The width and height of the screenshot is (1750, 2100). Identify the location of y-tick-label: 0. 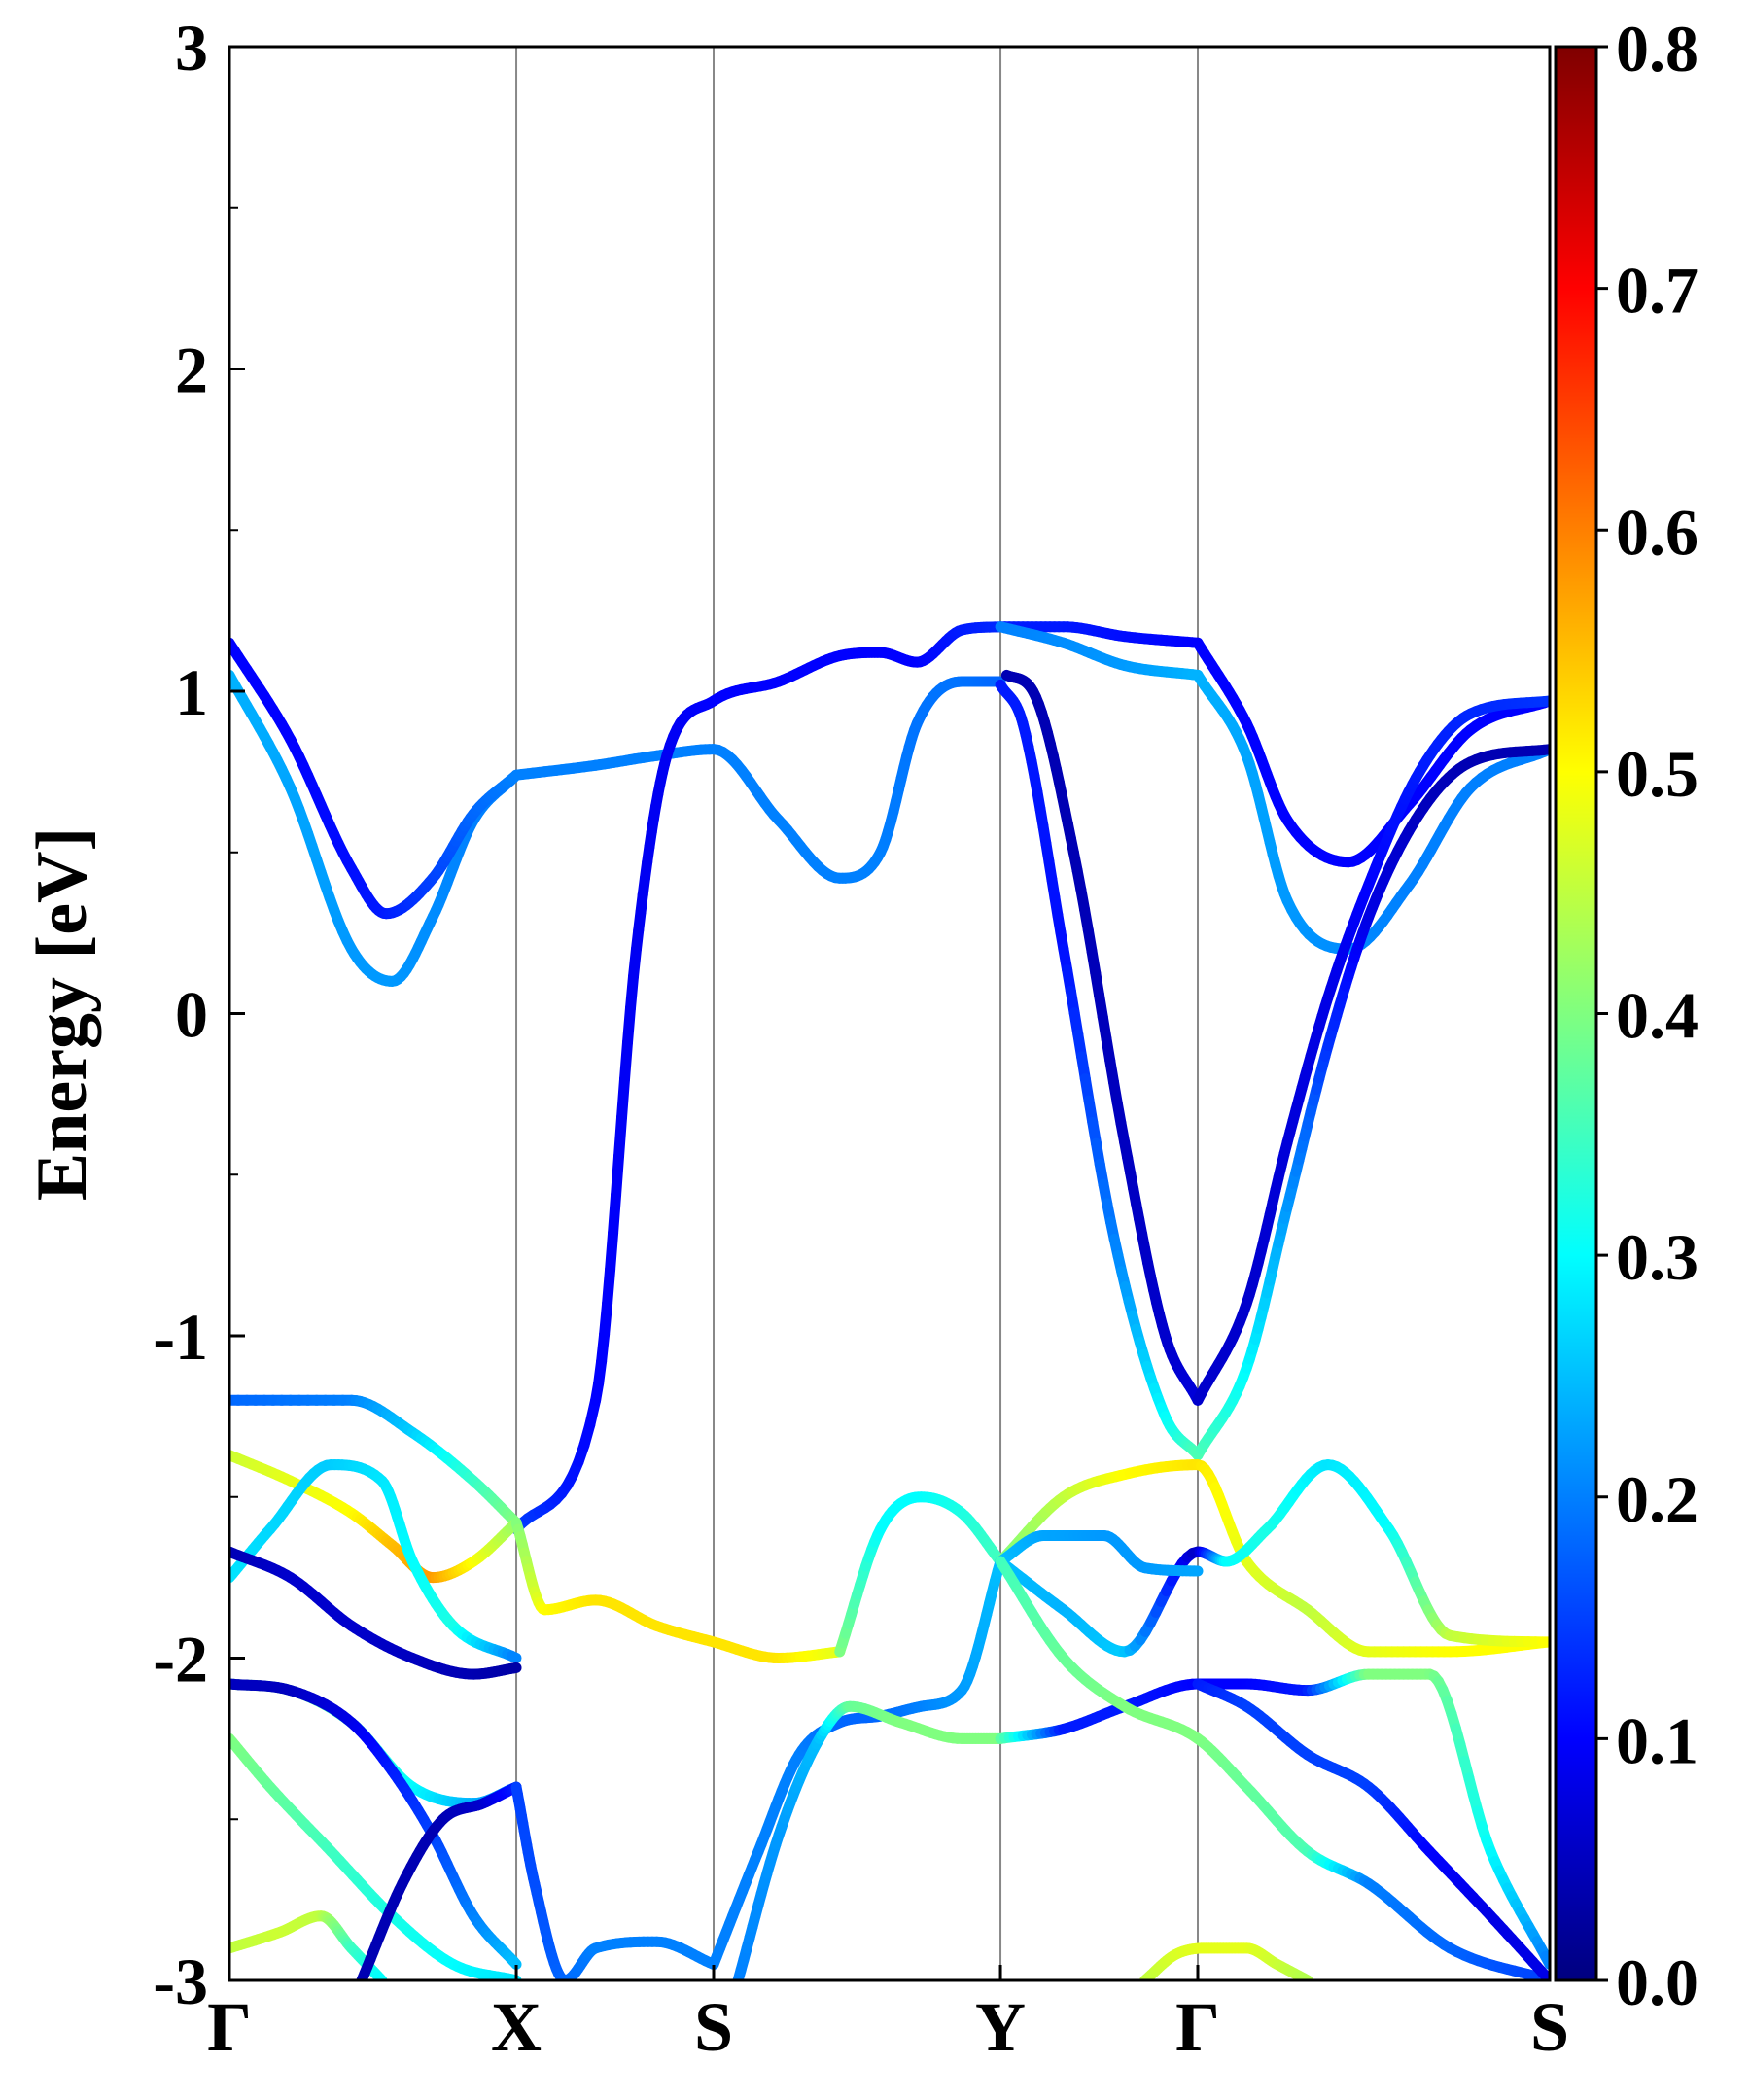
(191, 1015).